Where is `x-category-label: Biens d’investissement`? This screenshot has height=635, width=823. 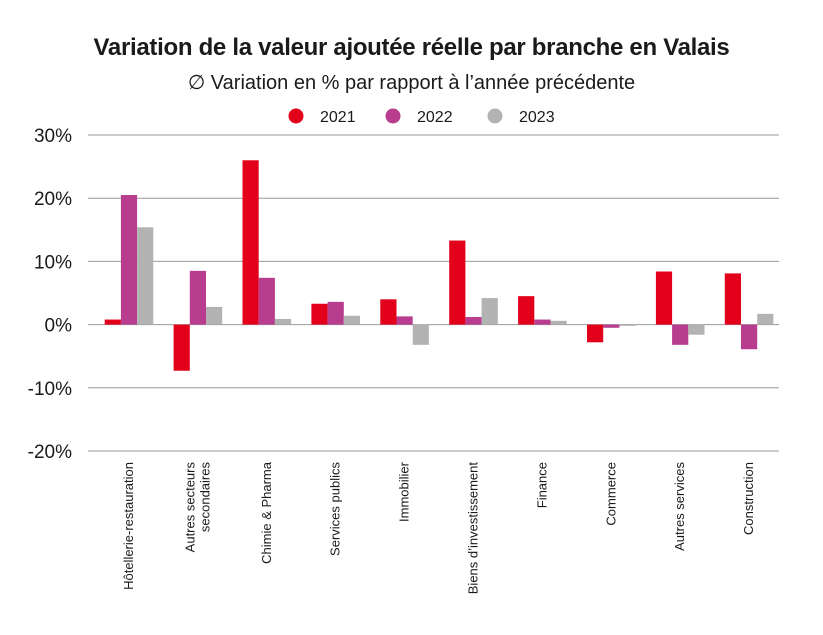 x-category-label: Biens d’investissement is located at coordinates (473, 528).